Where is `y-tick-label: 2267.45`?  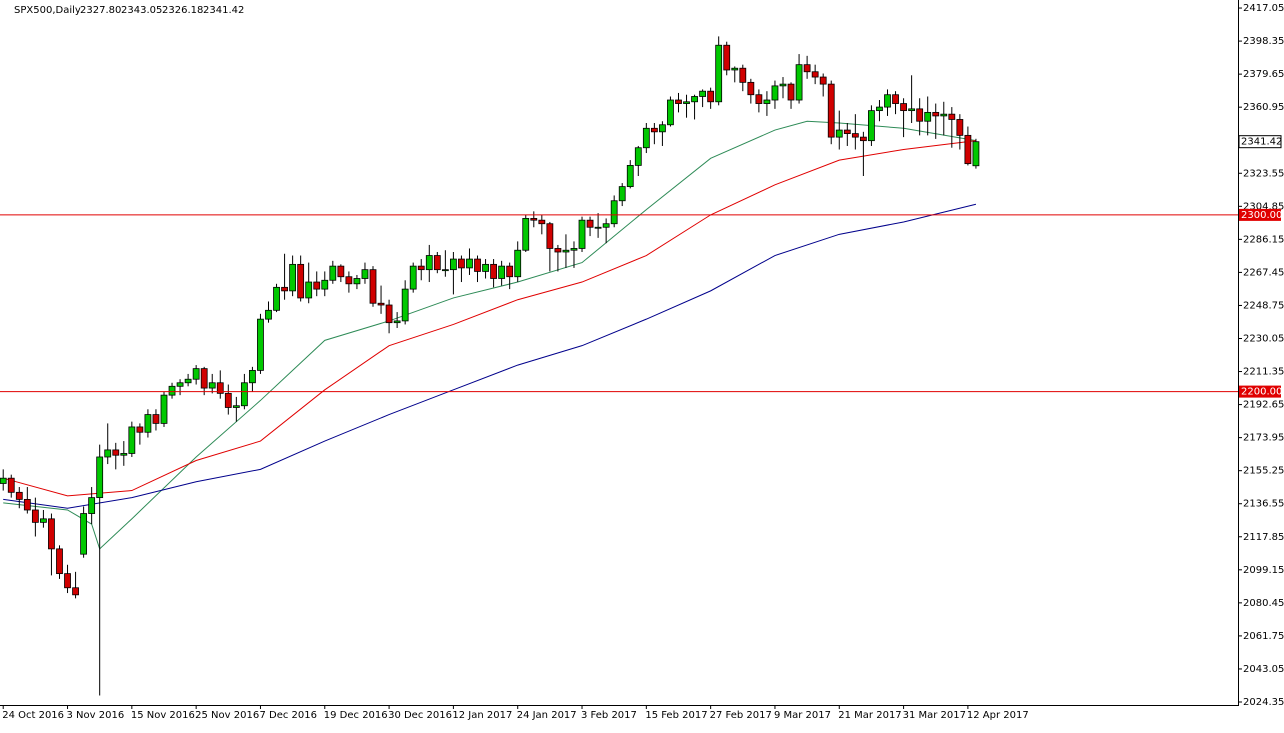
y-tick-label: 2267.45 is located at coordinates (1263, 272).